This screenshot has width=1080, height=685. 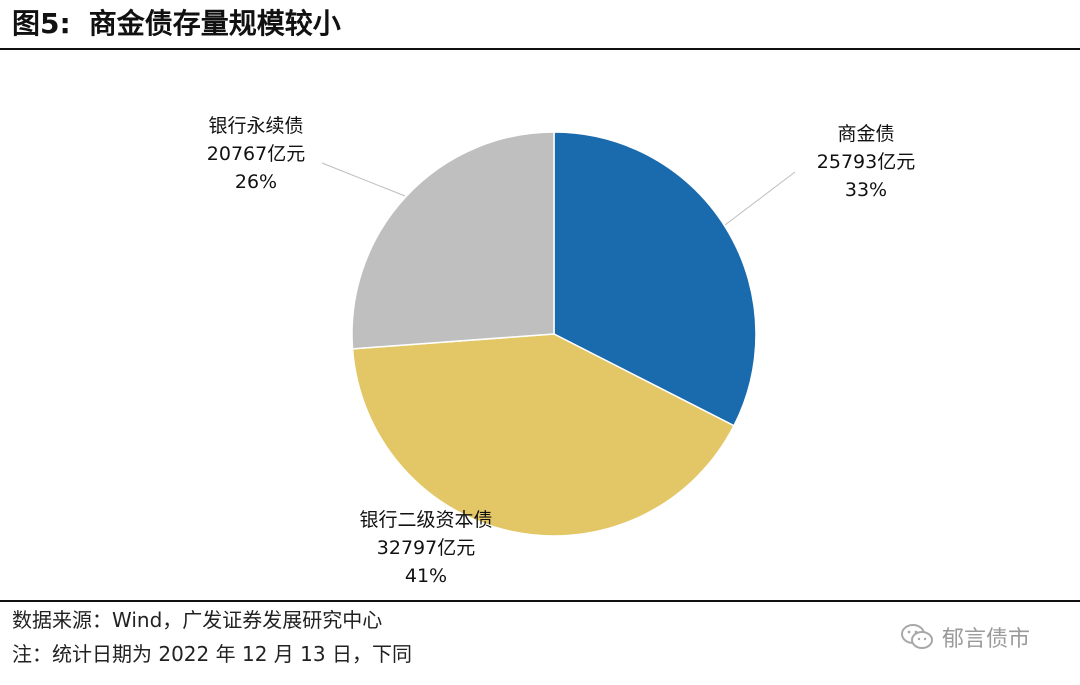 I want to click on wechat-icon, so click(x=917, y=636).